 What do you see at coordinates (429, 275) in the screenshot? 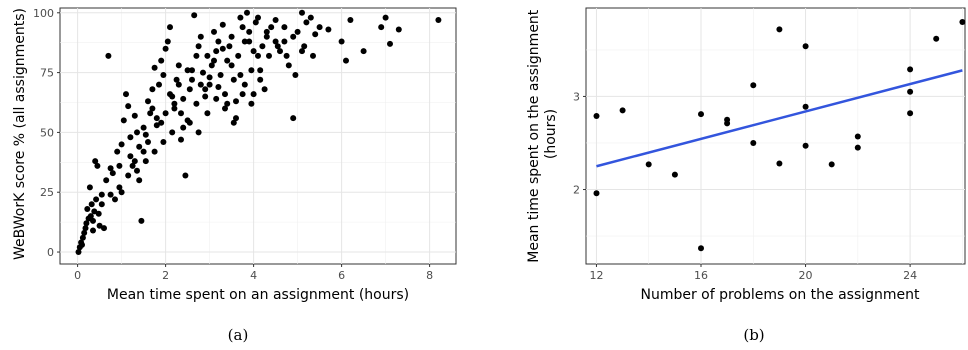
I see `x-tick-label: 8` at bounding box center [429, 275].